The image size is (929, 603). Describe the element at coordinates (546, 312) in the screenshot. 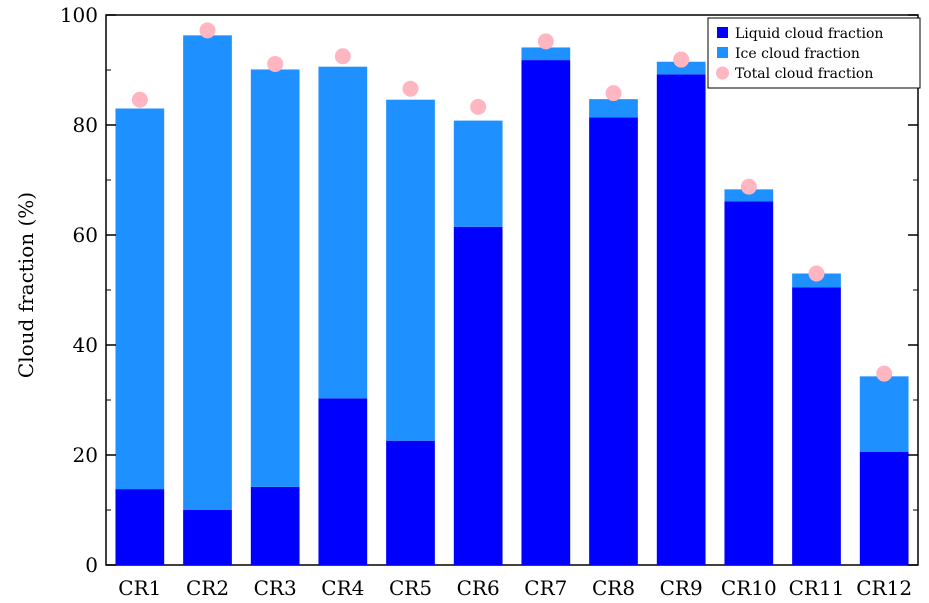

I see `bar-liquid-cr7` at that location.